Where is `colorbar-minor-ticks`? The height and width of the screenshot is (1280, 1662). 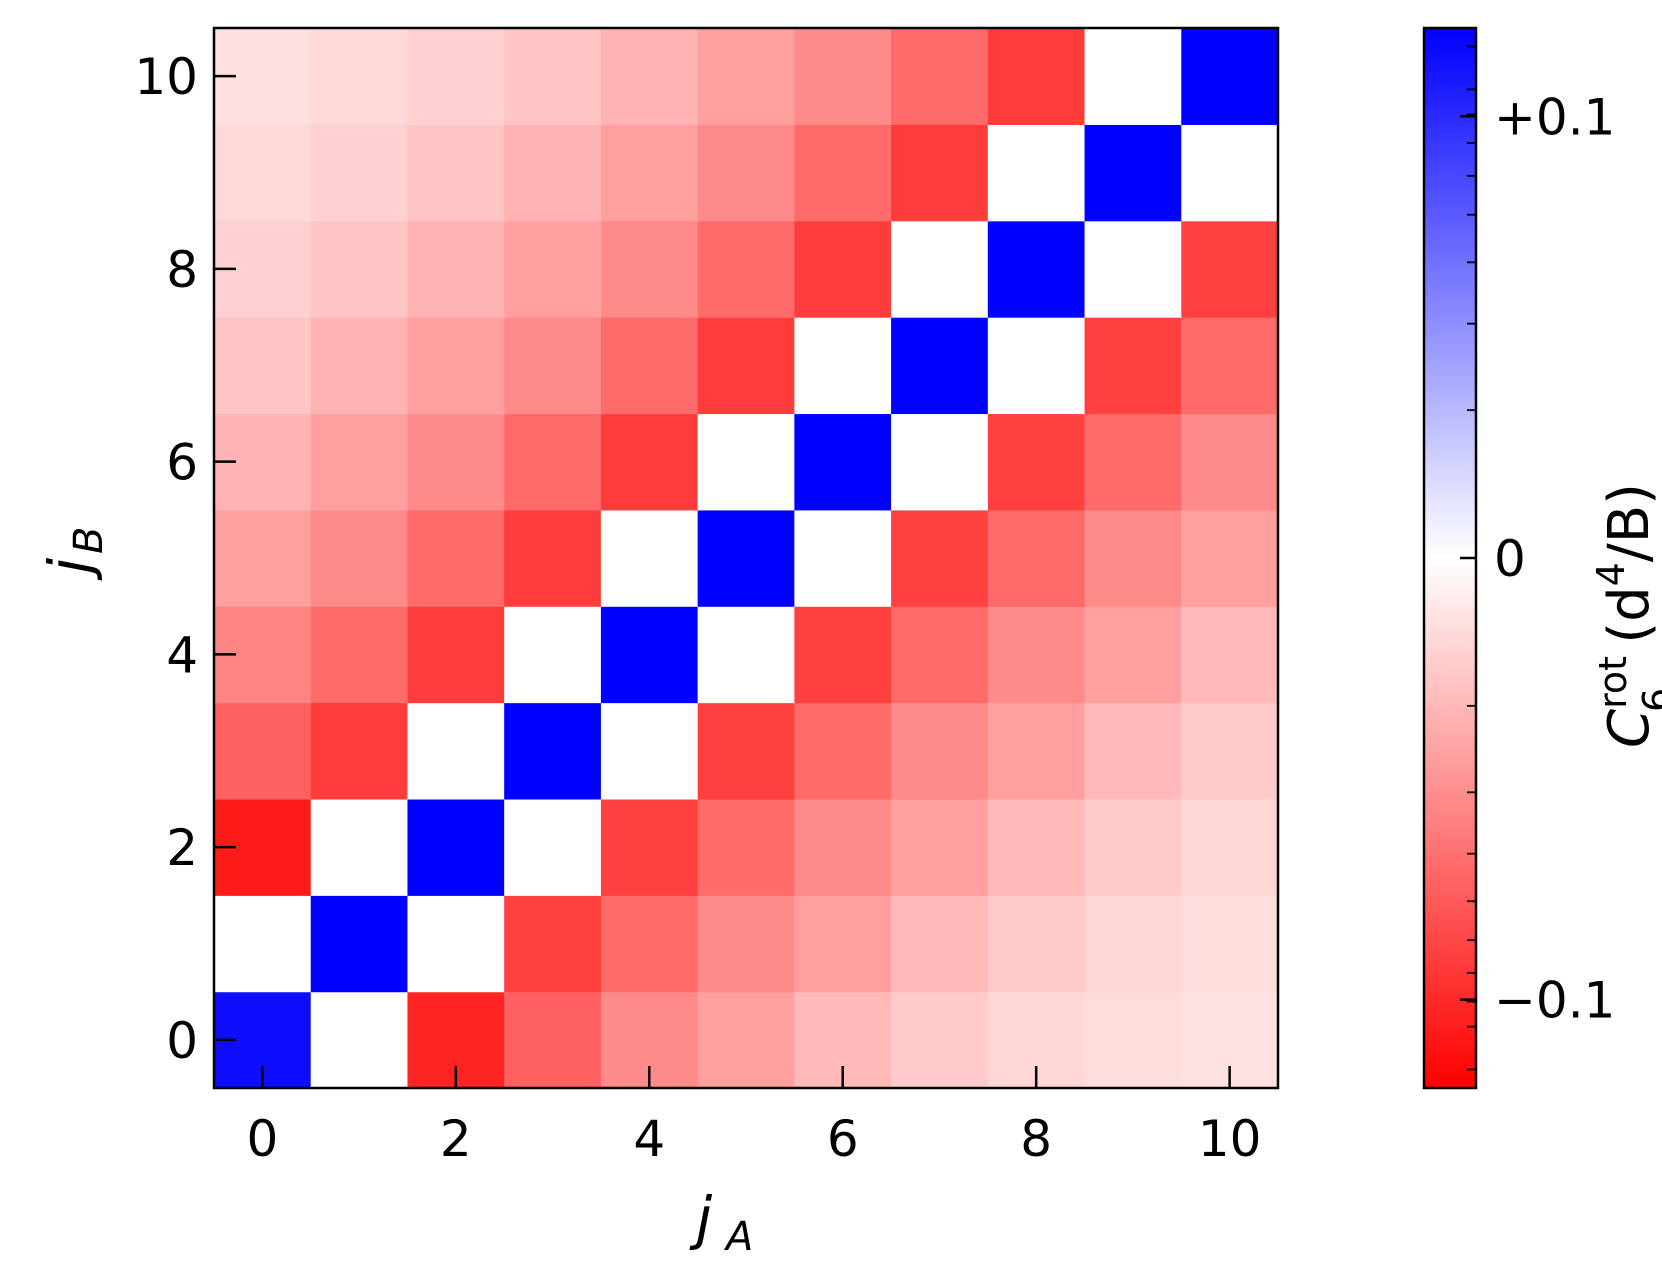 colorbar-minor-ticks is located at coordinates (1471, 558).